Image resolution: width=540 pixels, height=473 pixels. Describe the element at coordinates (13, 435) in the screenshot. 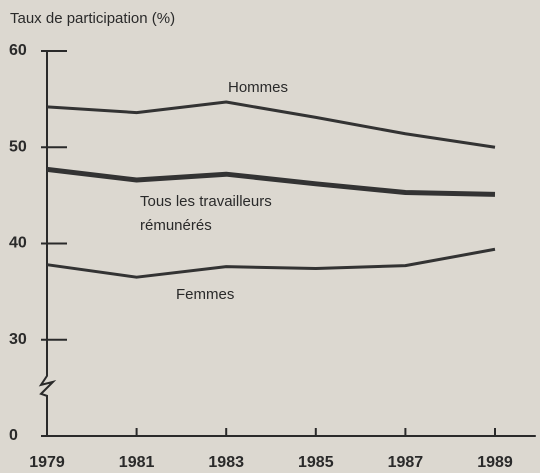

I see `y-tick-label: 0` at that location.